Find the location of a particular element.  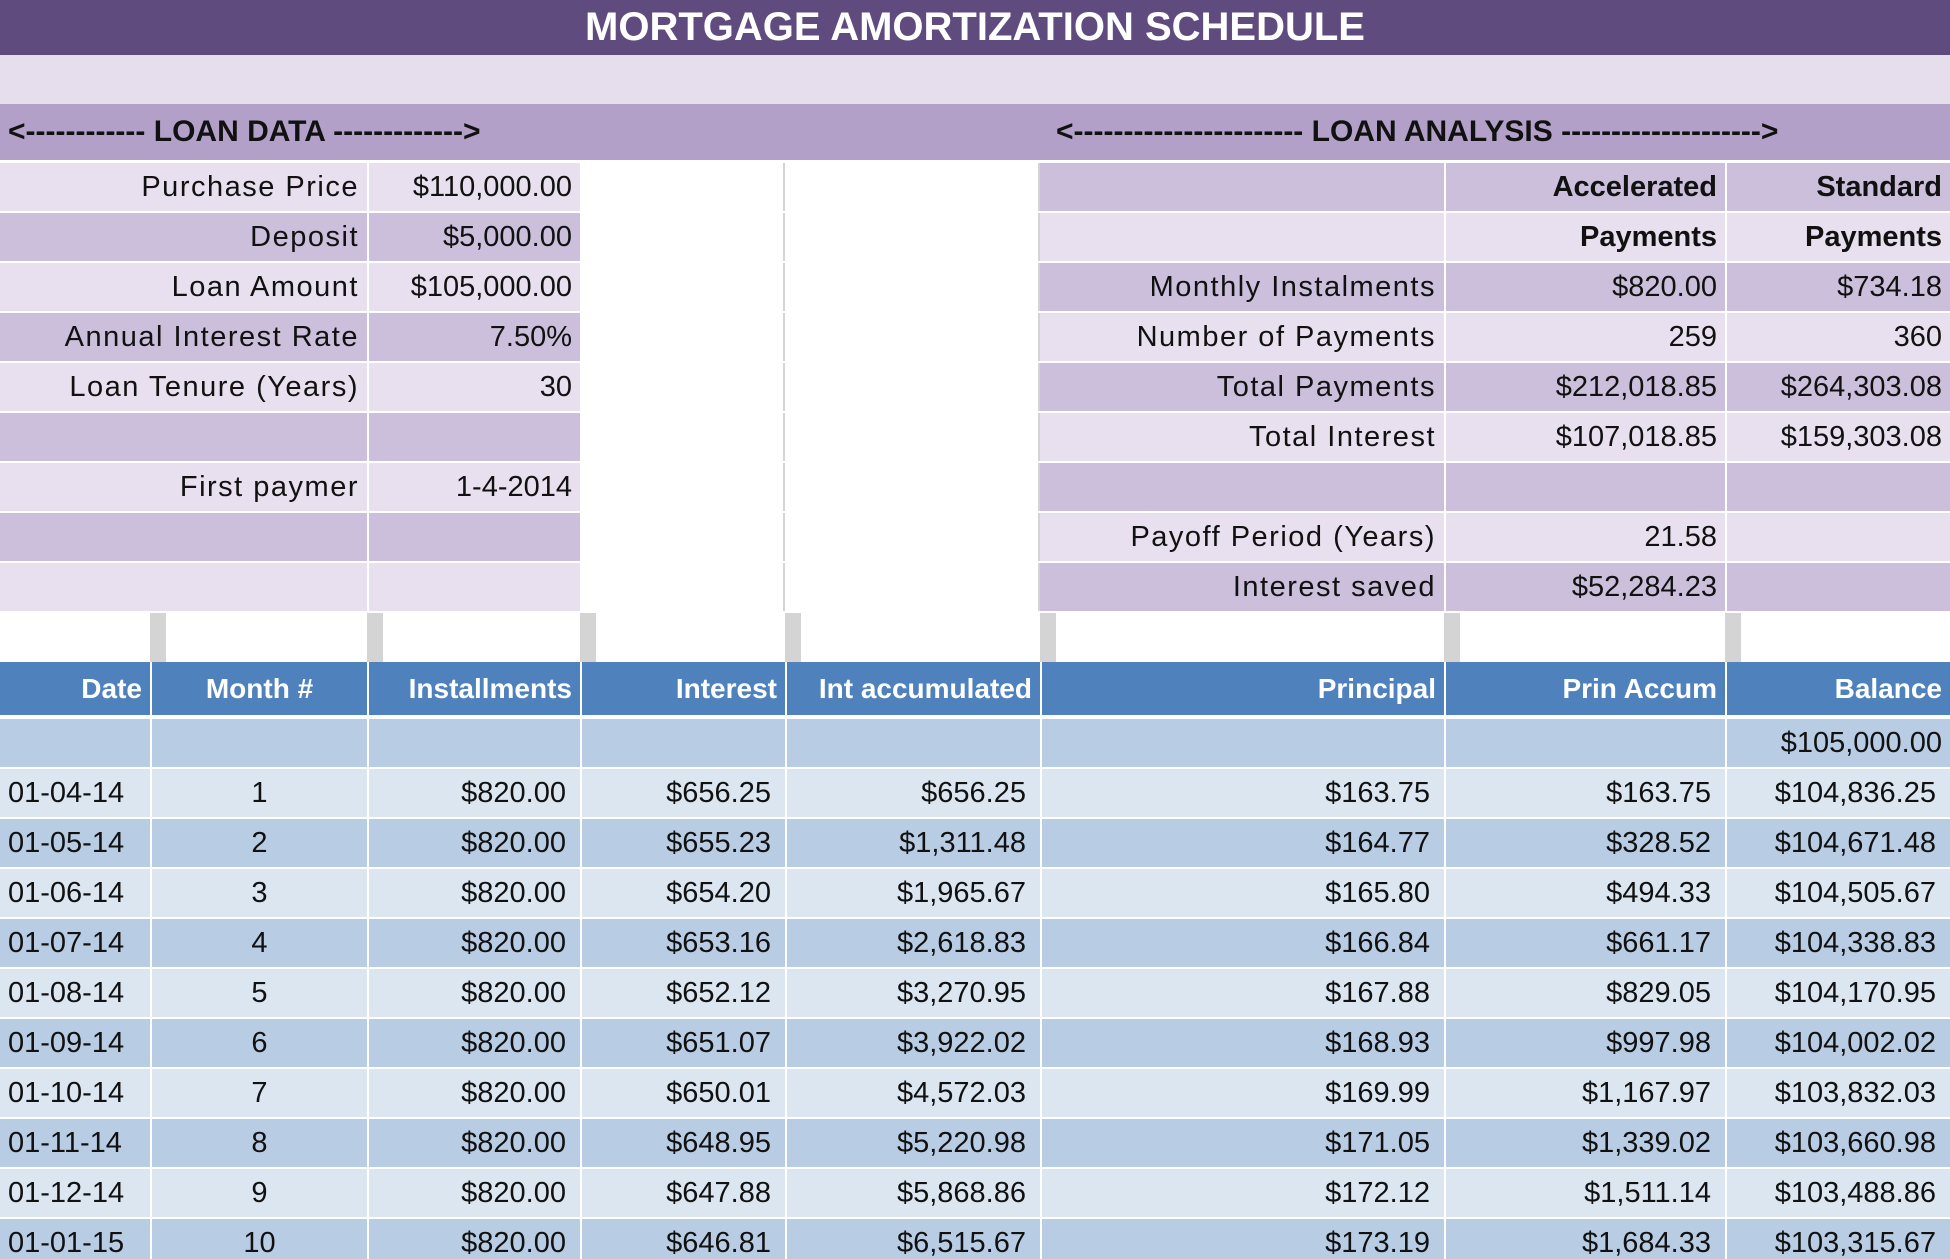

schedule-cell: $168.93 is located at coordinates (1243, 1043).